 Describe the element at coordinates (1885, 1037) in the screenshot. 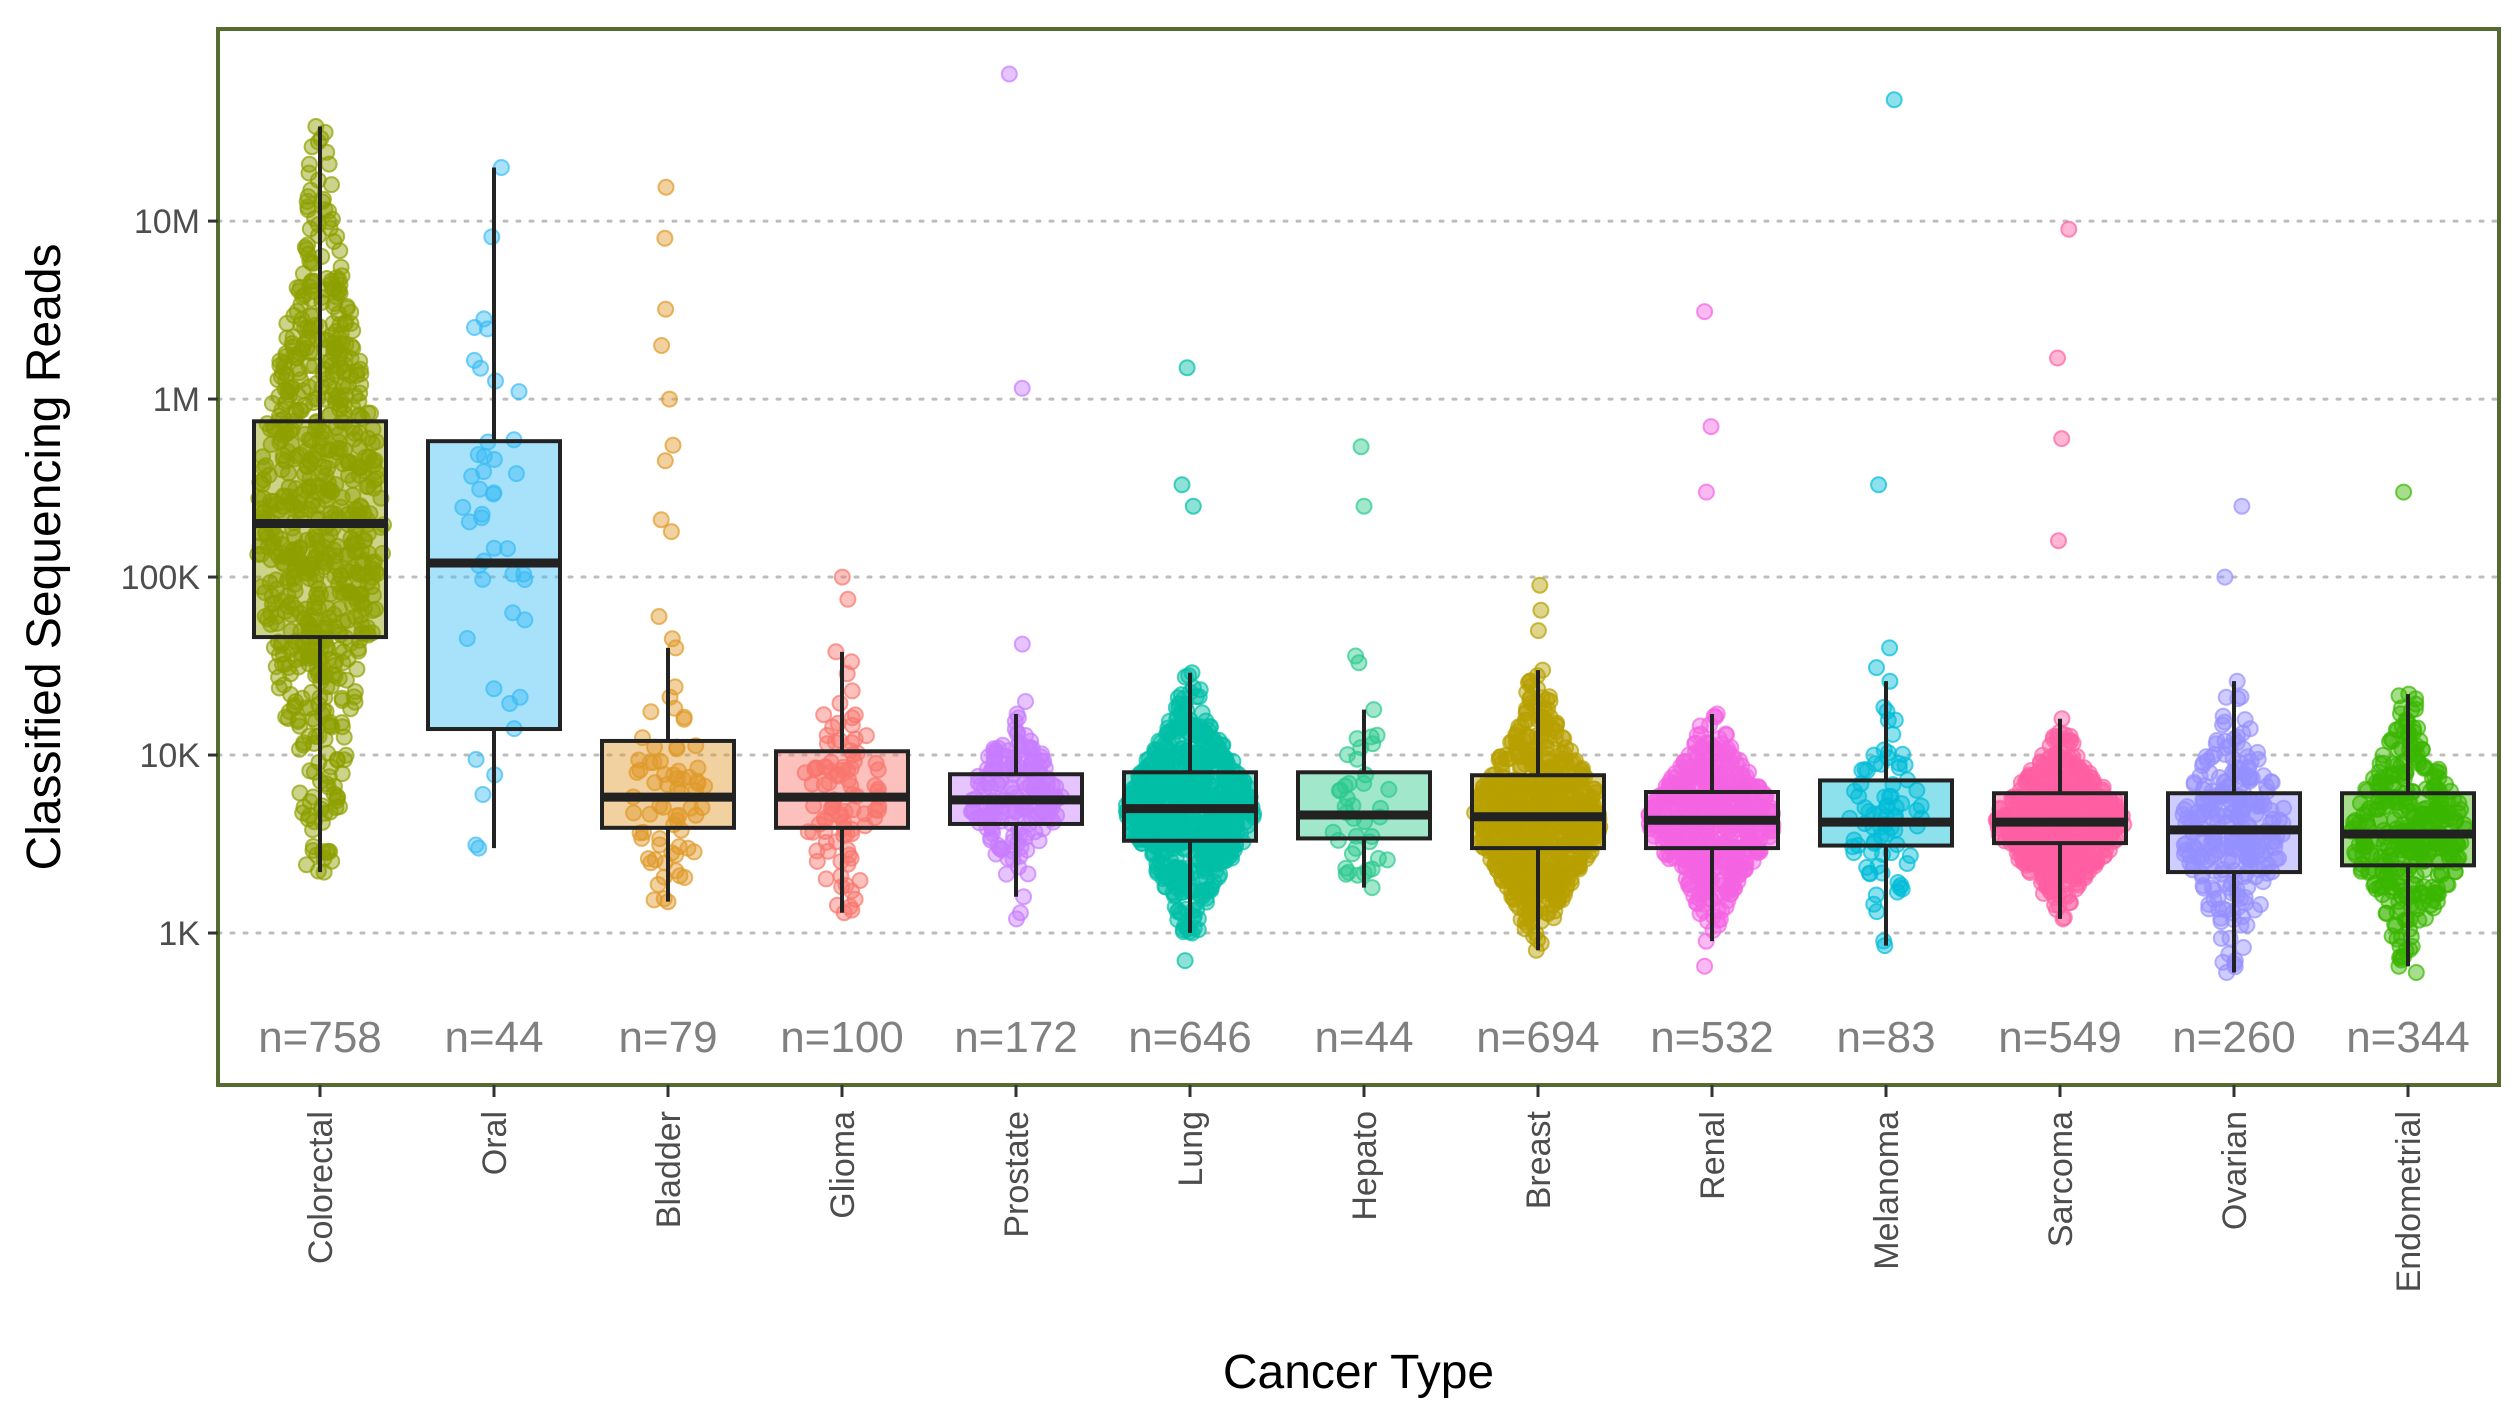

I see `count-label: n=83` at that location.